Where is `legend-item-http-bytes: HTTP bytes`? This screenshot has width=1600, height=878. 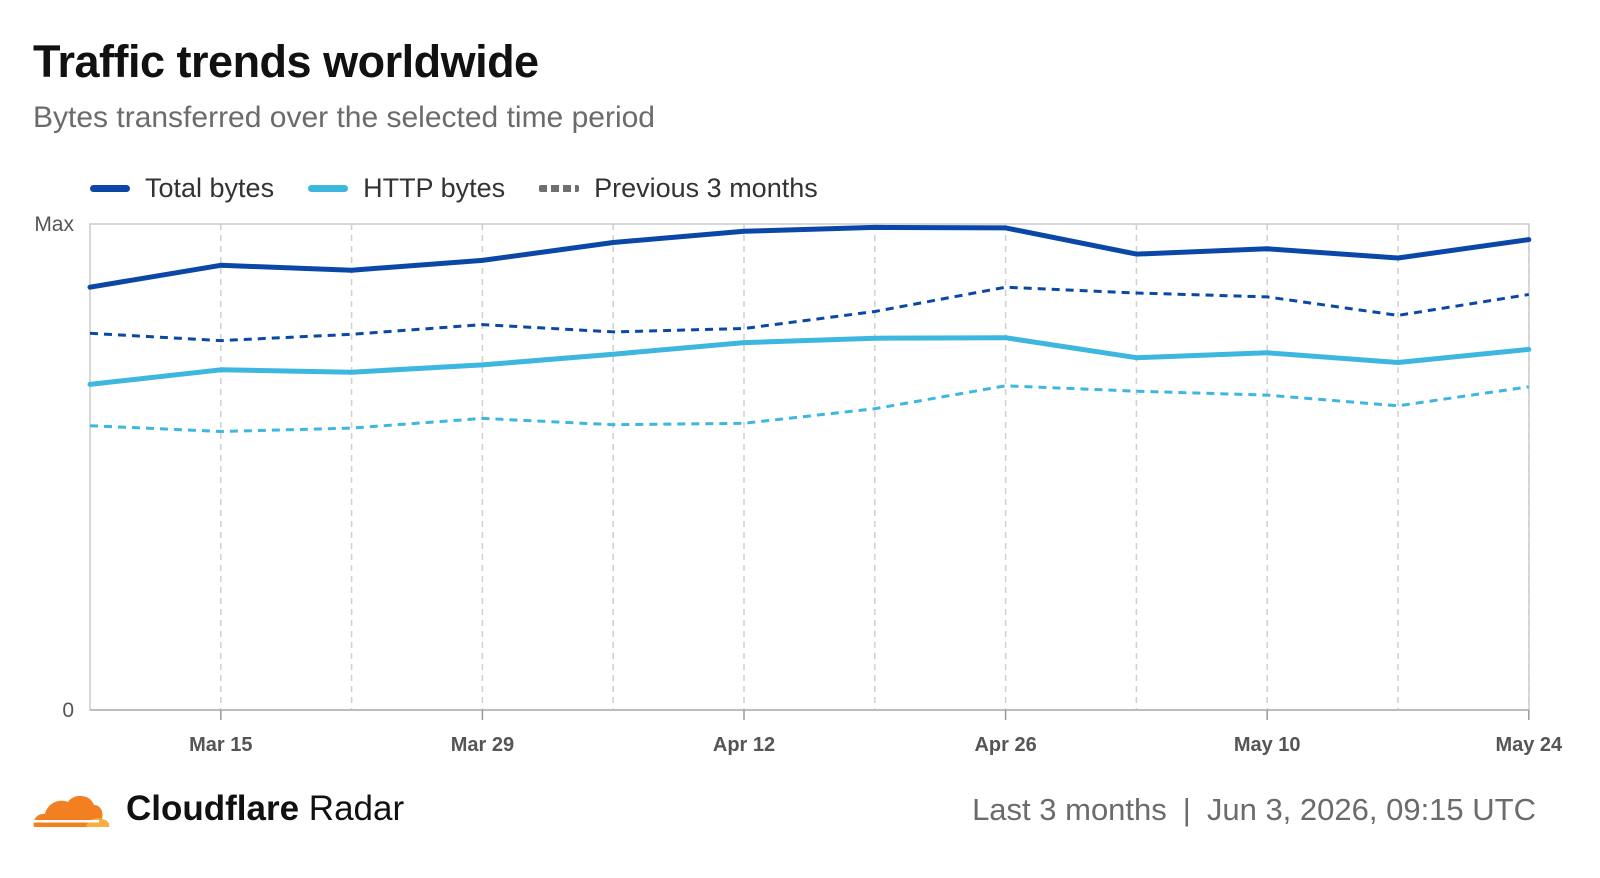
legend-item-http-bytes: HTTP bytes is located at coordinates (406, 188).